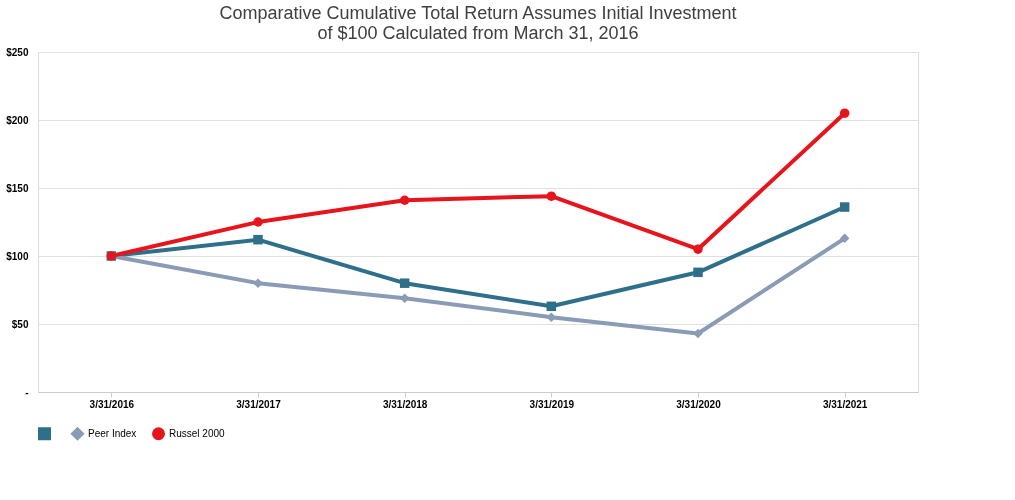 The image size is (1015, 500). I want to click on x-tick-label: 3/31/2018, so click(405, 404).